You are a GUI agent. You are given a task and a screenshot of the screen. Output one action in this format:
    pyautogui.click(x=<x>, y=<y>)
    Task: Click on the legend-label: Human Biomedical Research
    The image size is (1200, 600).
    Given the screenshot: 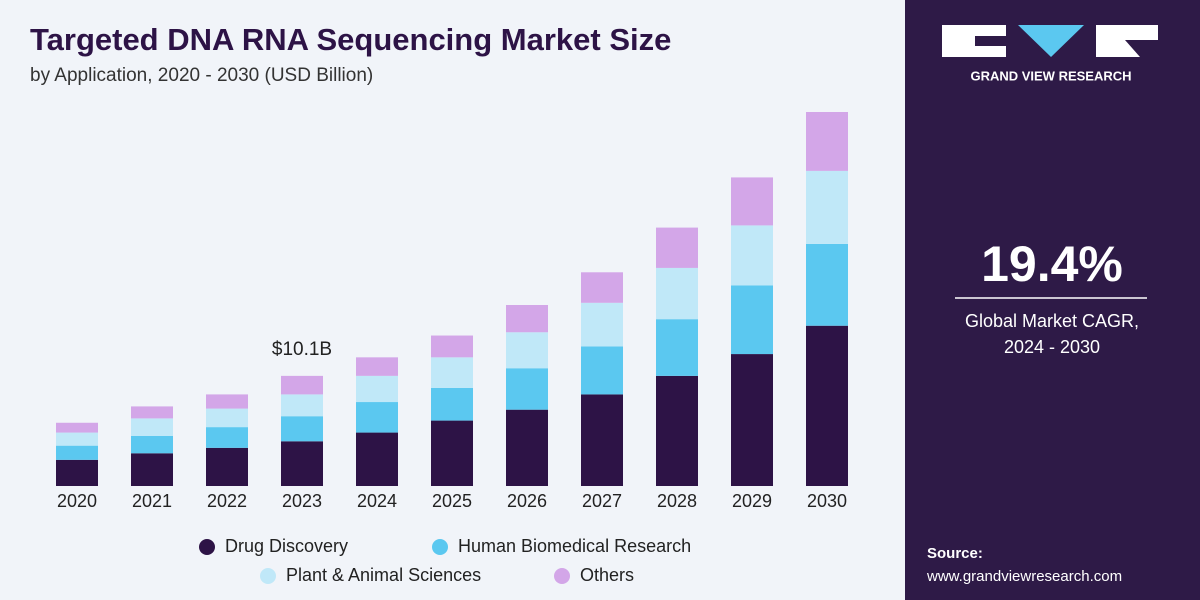 What is the action you would take?
    pyautogui.click(x=574, y=546)
    